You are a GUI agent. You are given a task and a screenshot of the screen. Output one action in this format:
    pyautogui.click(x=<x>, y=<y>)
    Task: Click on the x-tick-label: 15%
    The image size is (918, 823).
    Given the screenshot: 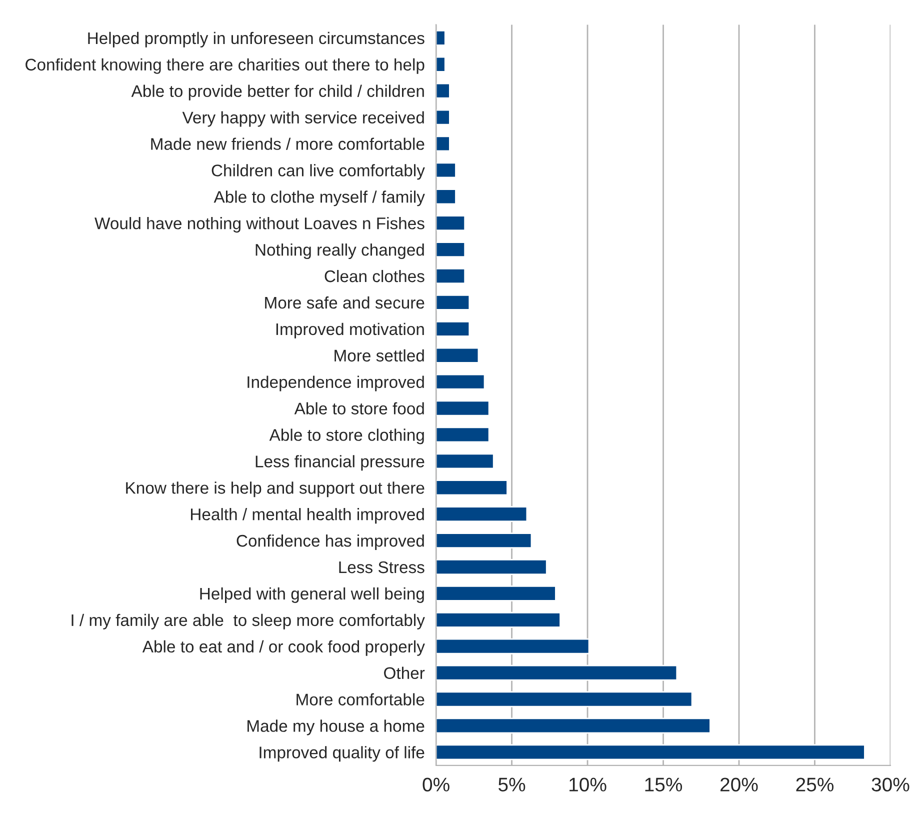 What is the action you would take?
    pyautogui.click(x=663, y=785)
    